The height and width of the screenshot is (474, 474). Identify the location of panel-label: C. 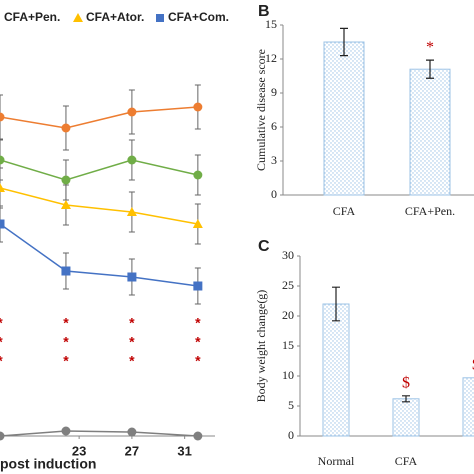
(264, 246).